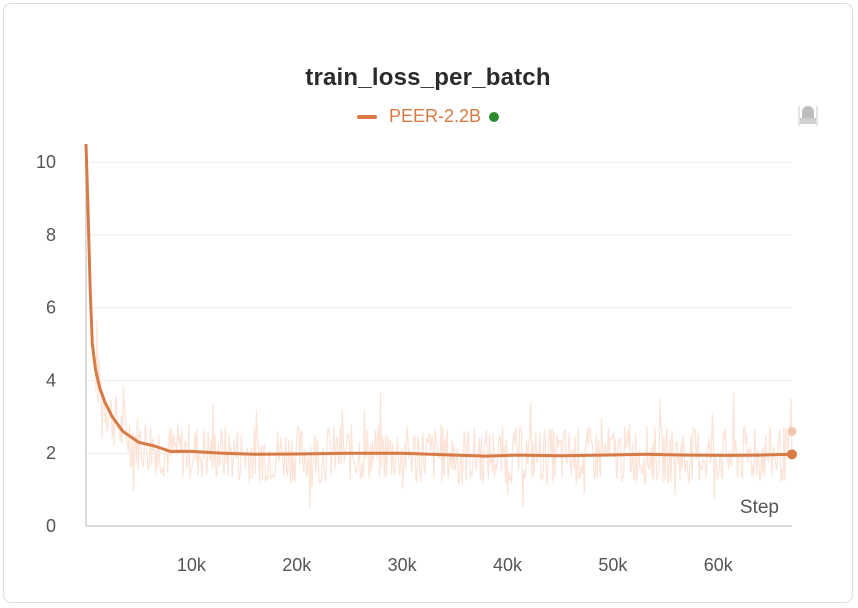 This screenshot has height=608, width=858. Describe the element at coordinates (792, 454) in the screenshot. I see `smoothed-end-point` at that location.